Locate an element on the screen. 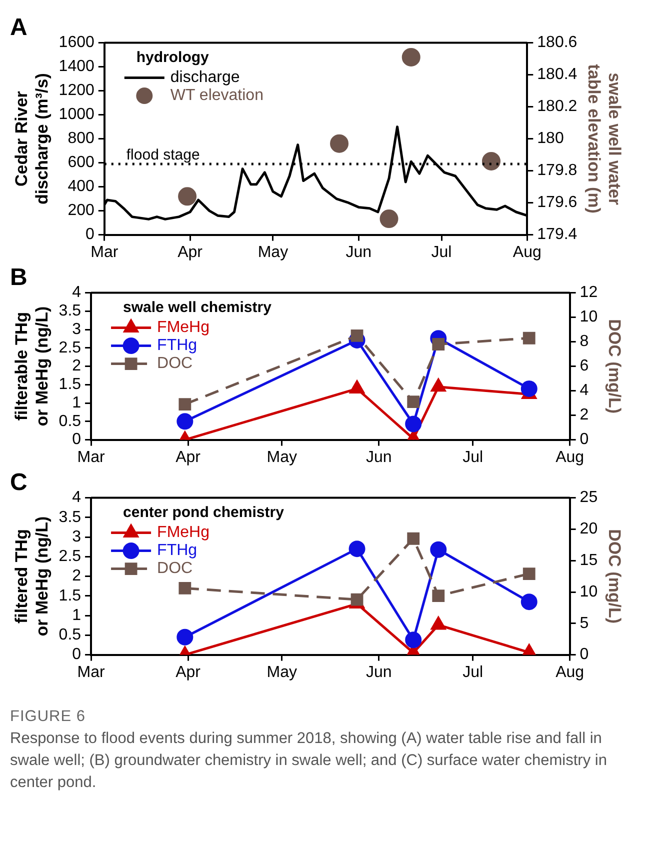  y2-tick-label: 2 is located at coordinates (584, 415).